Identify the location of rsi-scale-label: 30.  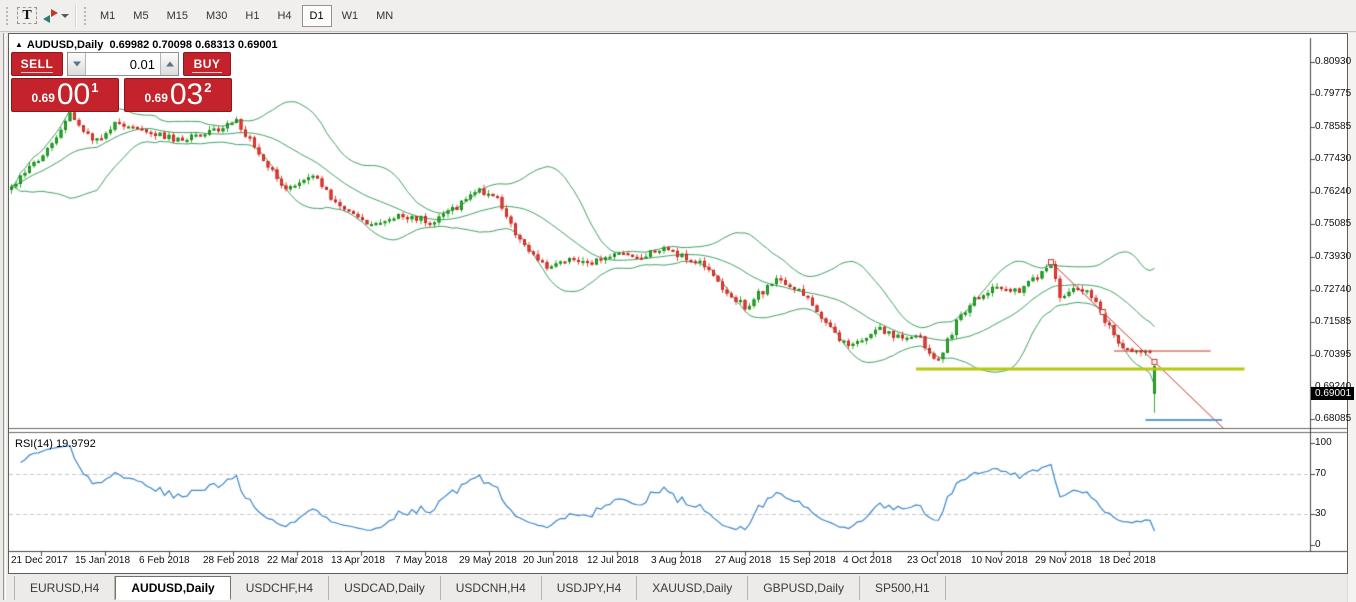
(1321, 514).